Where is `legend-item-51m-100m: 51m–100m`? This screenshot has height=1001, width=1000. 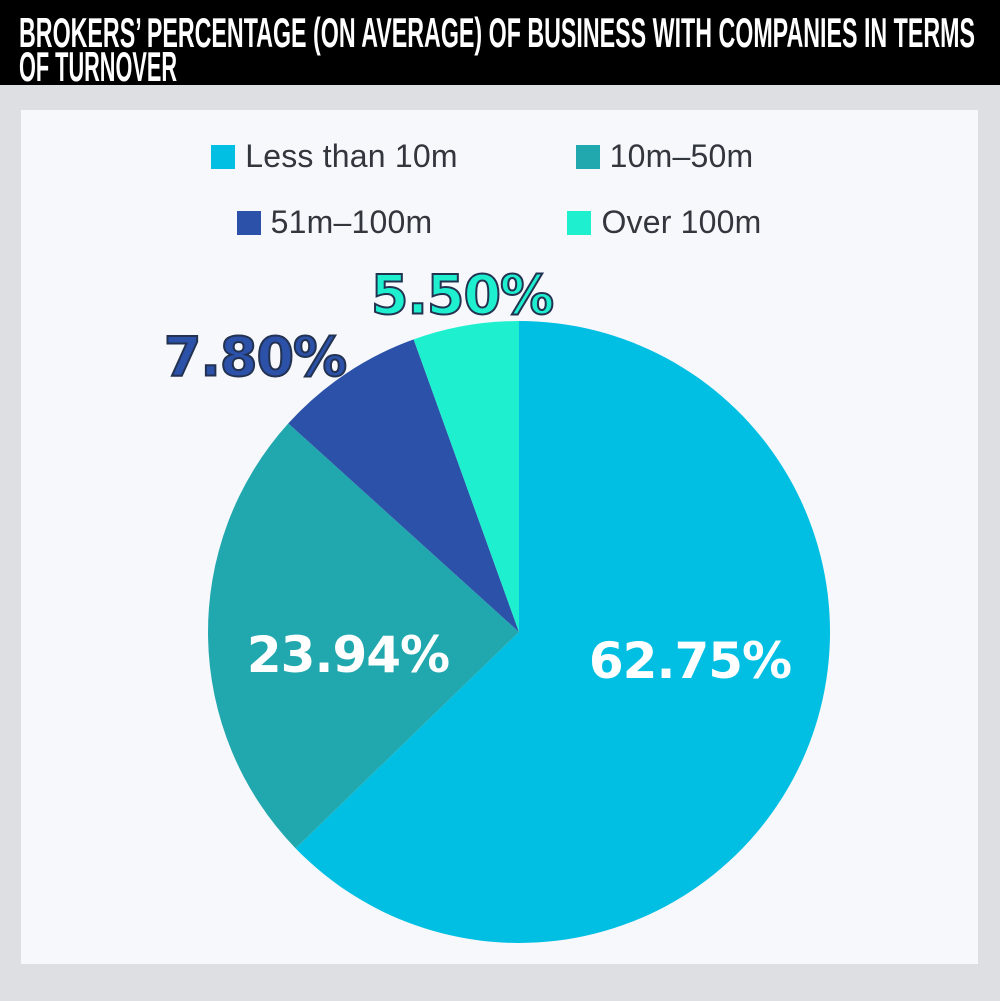 legend-item-51m-100m: 51m–100m is located at coordinates (335, 222).